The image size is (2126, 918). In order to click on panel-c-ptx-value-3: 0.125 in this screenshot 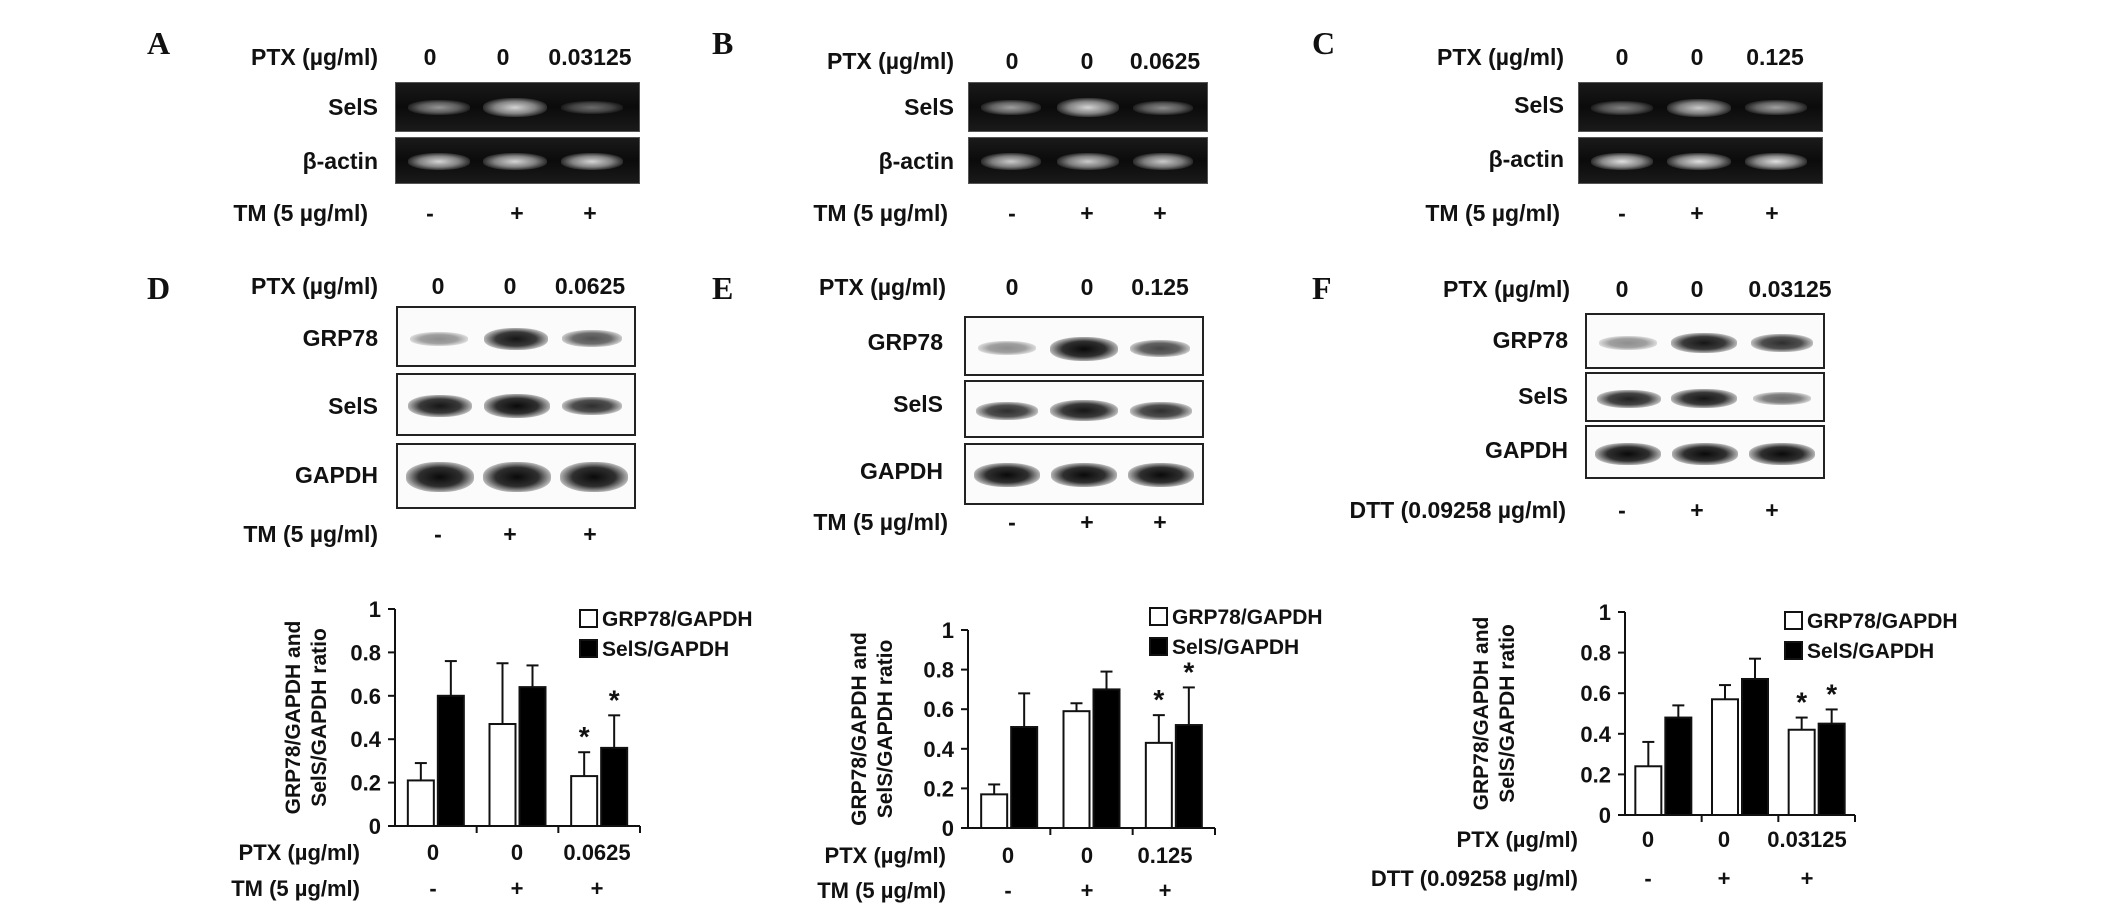, I will do `click(1775, 57)`.